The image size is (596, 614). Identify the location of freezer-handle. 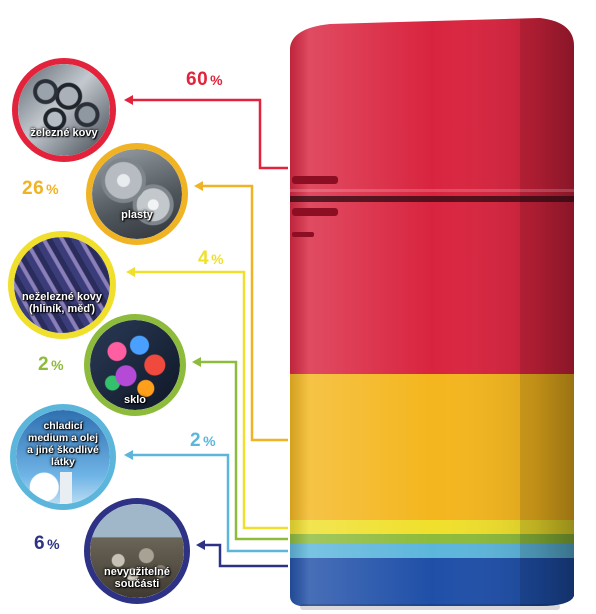
(315, 180).